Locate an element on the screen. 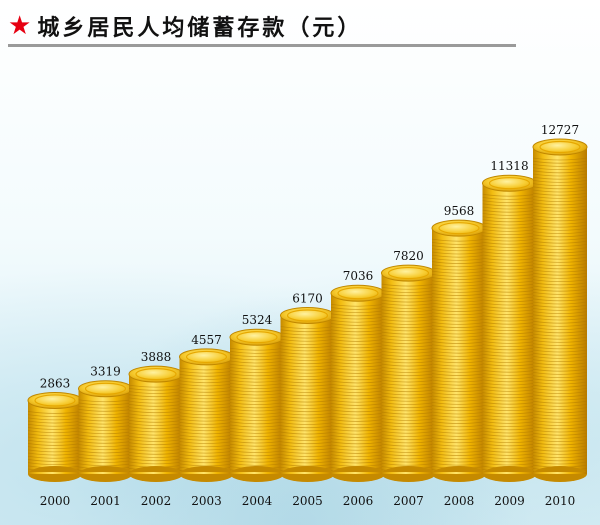 Image resolution: width=600 pixels, height=525 pixels. bar-2008 is located at coordinates (459, 351).